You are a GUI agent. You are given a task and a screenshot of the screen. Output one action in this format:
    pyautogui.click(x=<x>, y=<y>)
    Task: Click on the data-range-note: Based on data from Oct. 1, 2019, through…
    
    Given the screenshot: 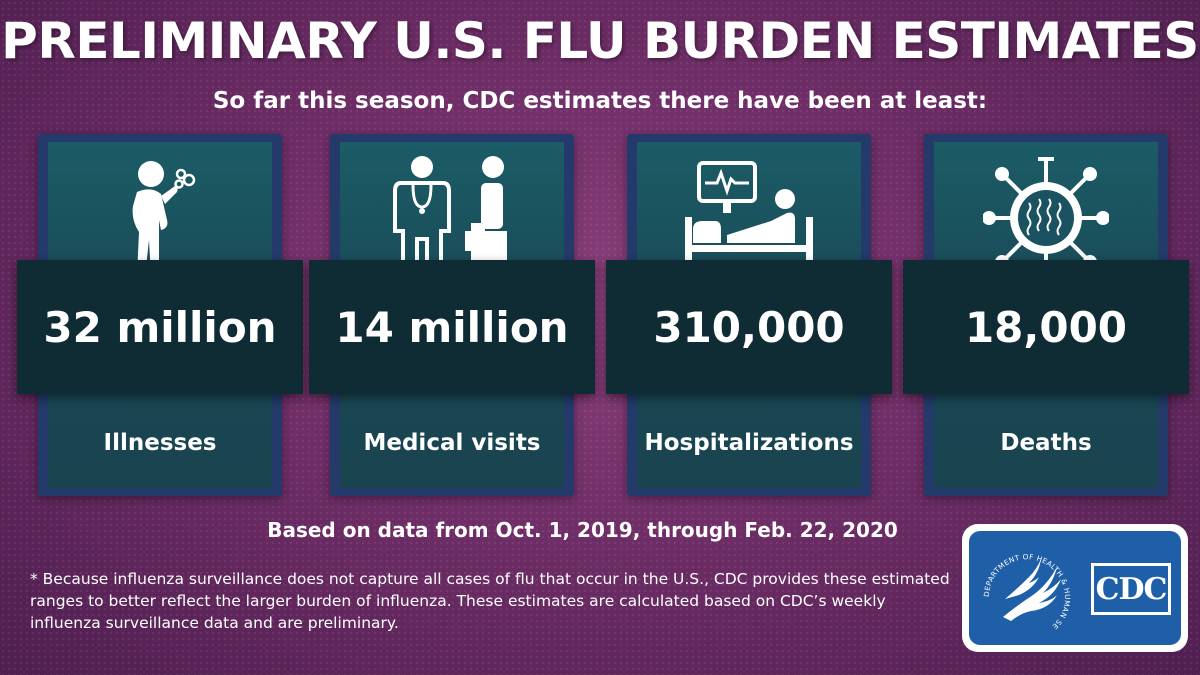 What is the action you would take?
    pyautogui.click(x=582, y=530)
    